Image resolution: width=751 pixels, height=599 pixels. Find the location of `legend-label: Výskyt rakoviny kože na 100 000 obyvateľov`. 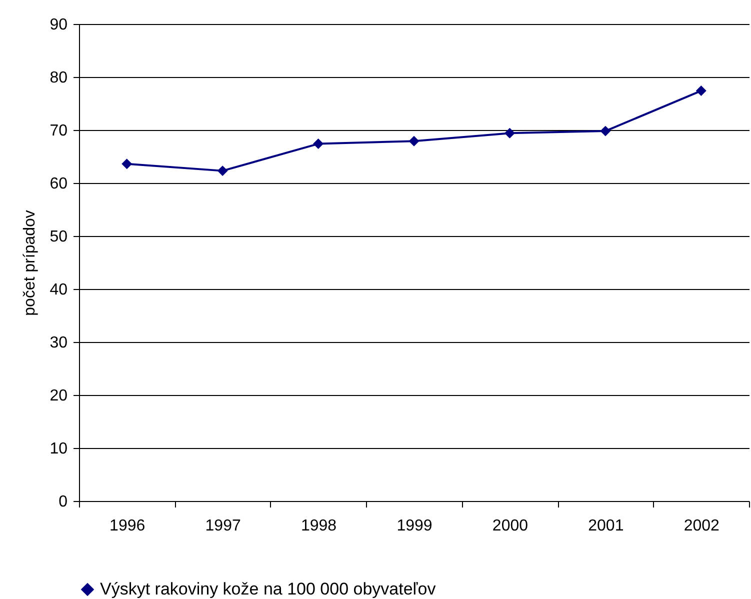

legend-label: Výskyt rakoviny kože na 100 000 obyvateľov is located at coordinates (268, 589).